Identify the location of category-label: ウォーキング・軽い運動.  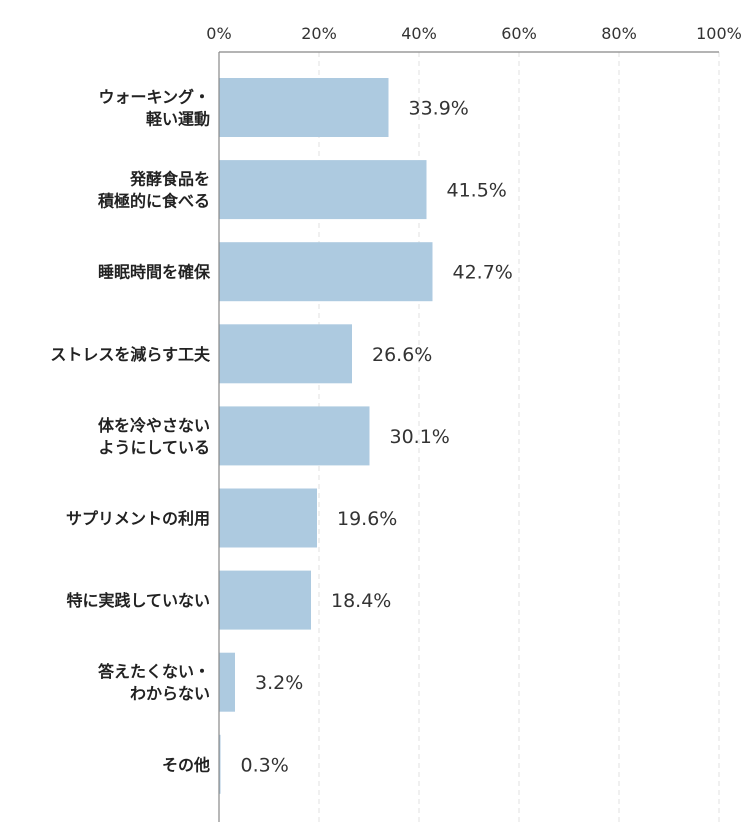
(154, 108).